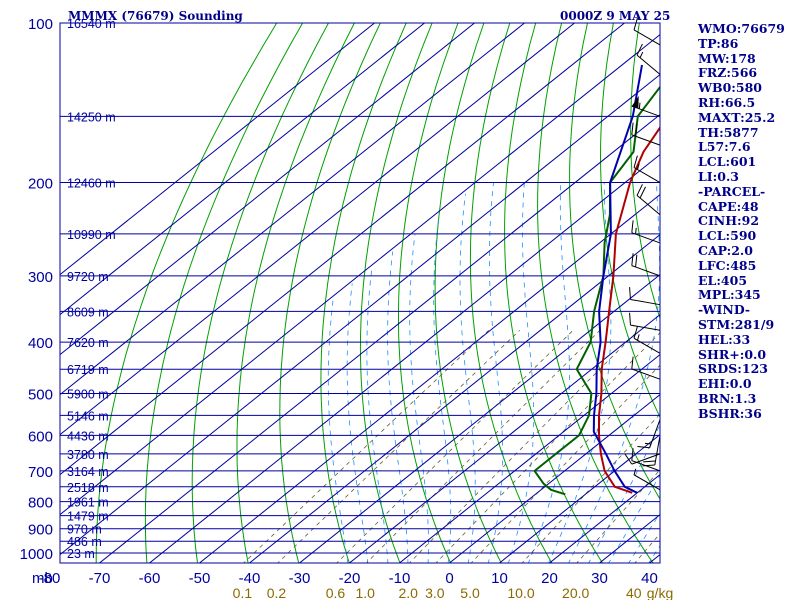 The image size is (800, 600). I want to click on height-label: 5900 m, so click(88, 394).